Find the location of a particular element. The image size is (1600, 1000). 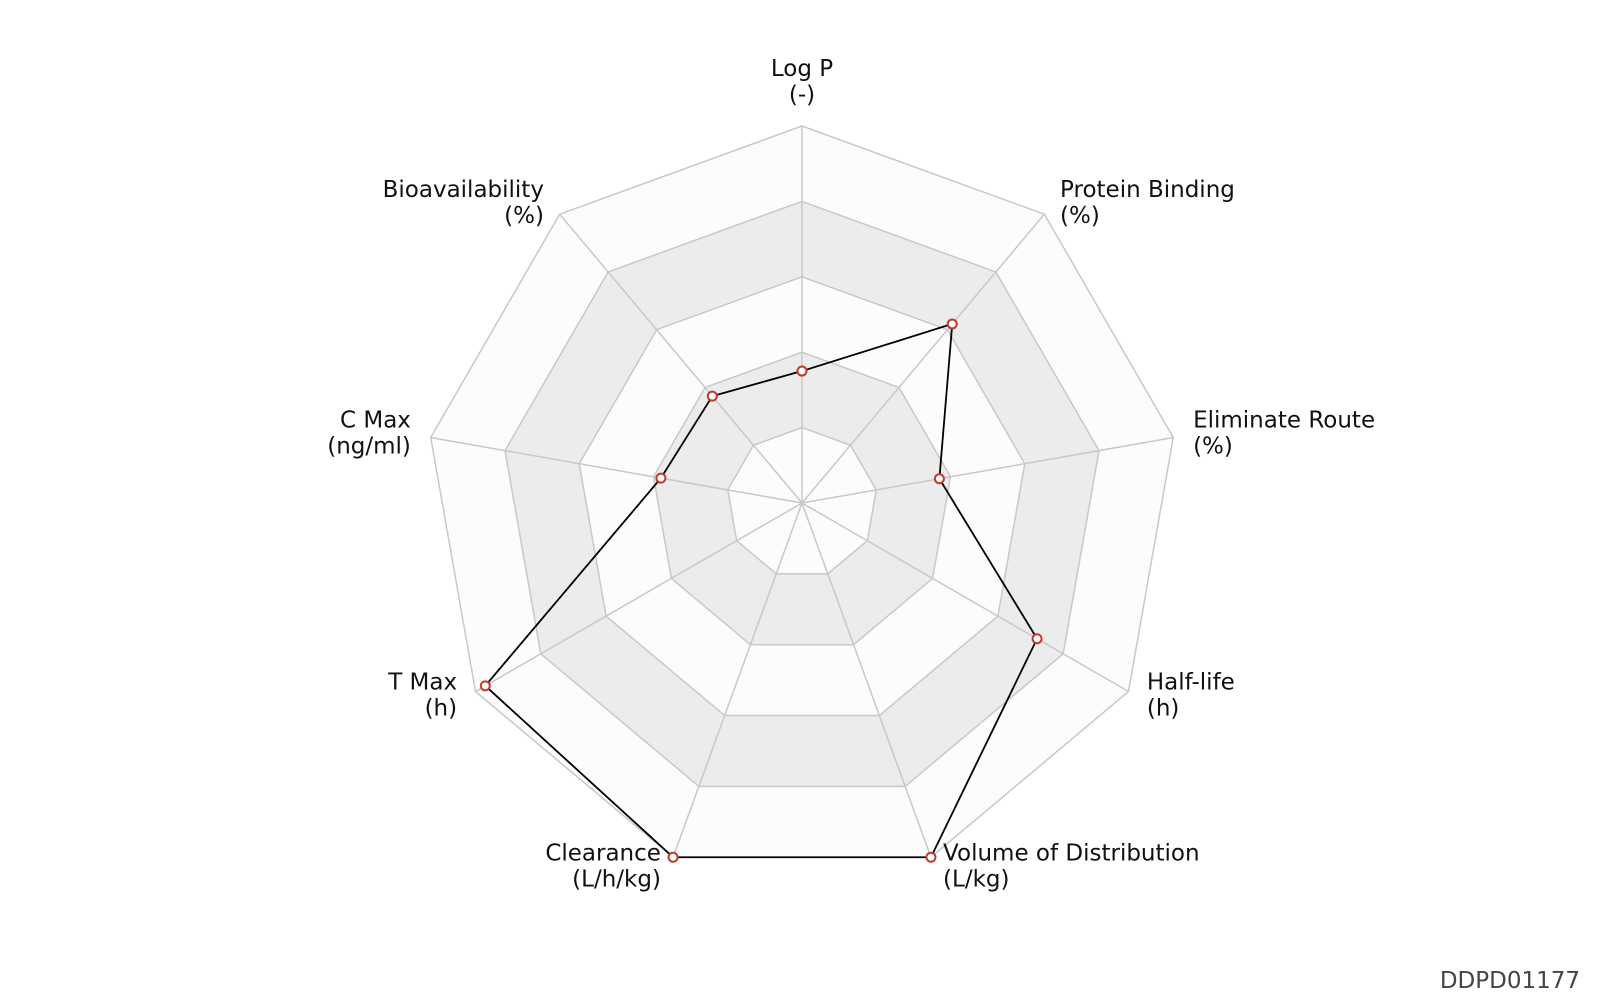

axis-name: Protein Binding is located at coordinates (1147, 190).